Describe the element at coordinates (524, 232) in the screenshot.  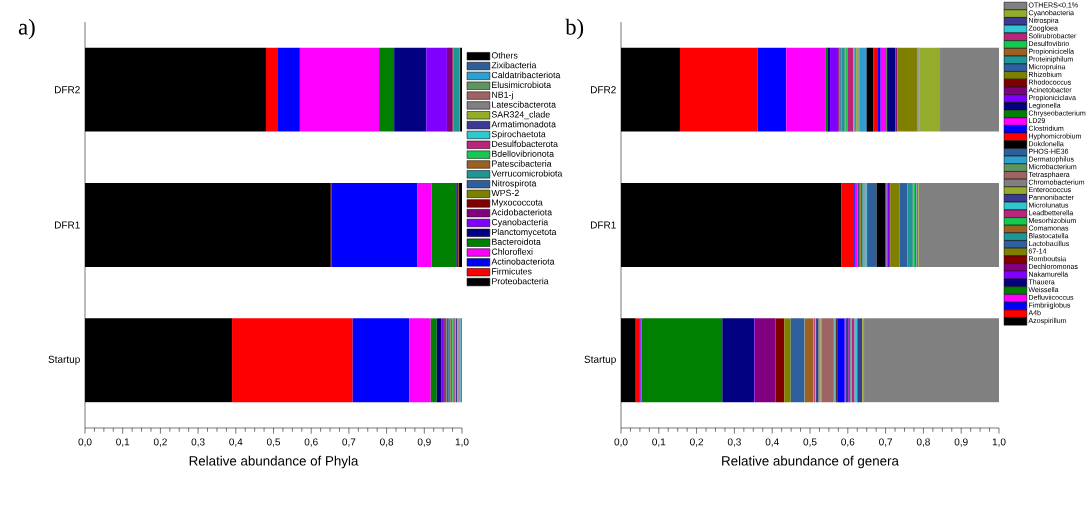
I see `legend-label: Planctomycetota` at that location.